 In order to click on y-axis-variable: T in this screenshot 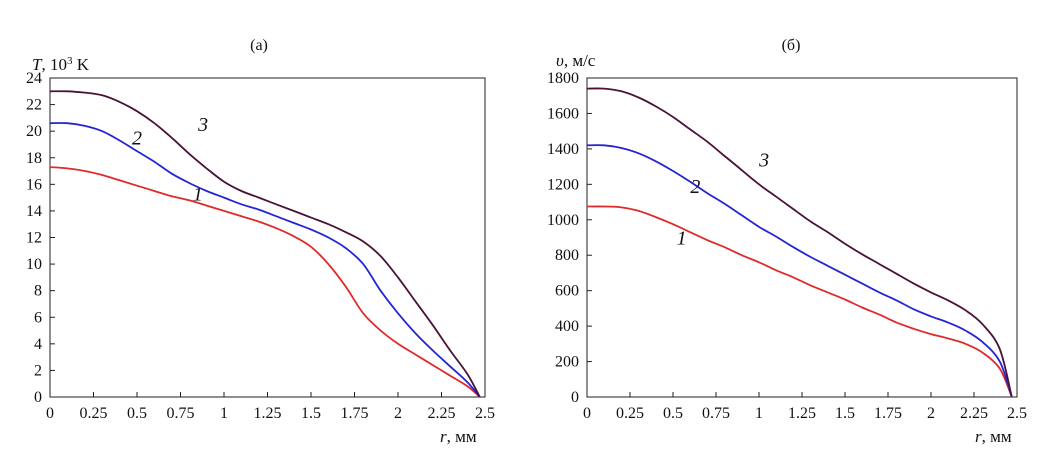, I will do `click(37, 64)`.